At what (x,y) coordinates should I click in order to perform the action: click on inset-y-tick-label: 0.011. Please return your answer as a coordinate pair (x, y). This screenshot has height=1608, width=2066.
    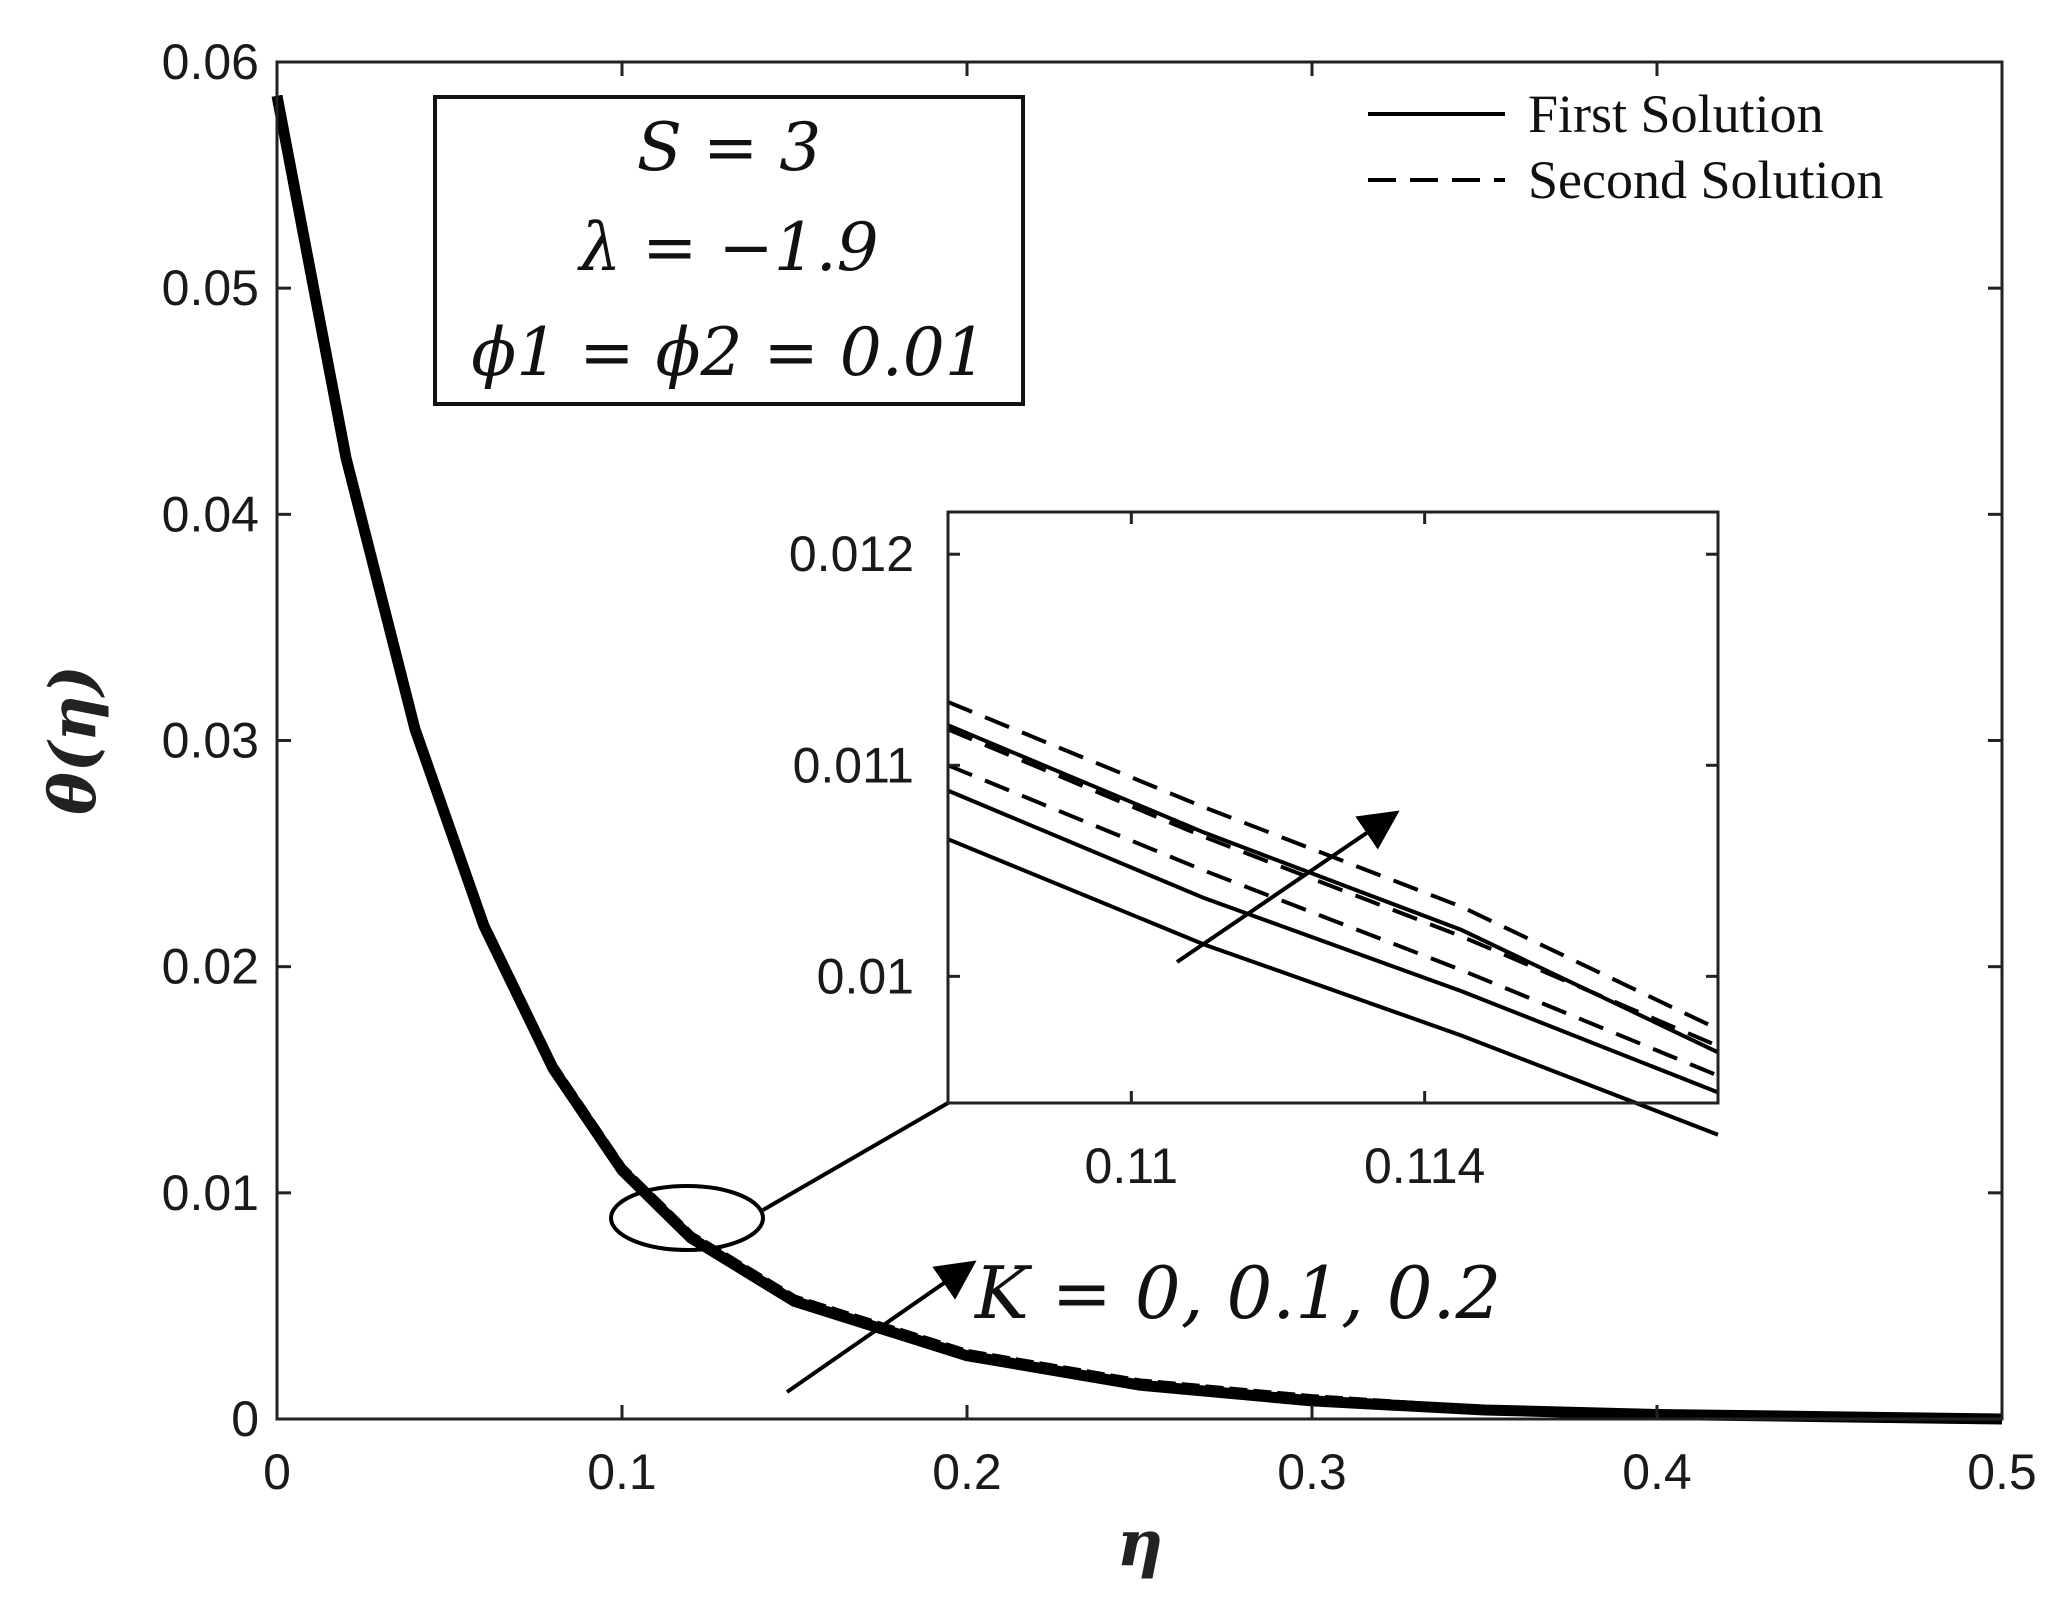
    Looking at the image, I should click on (853, 765).